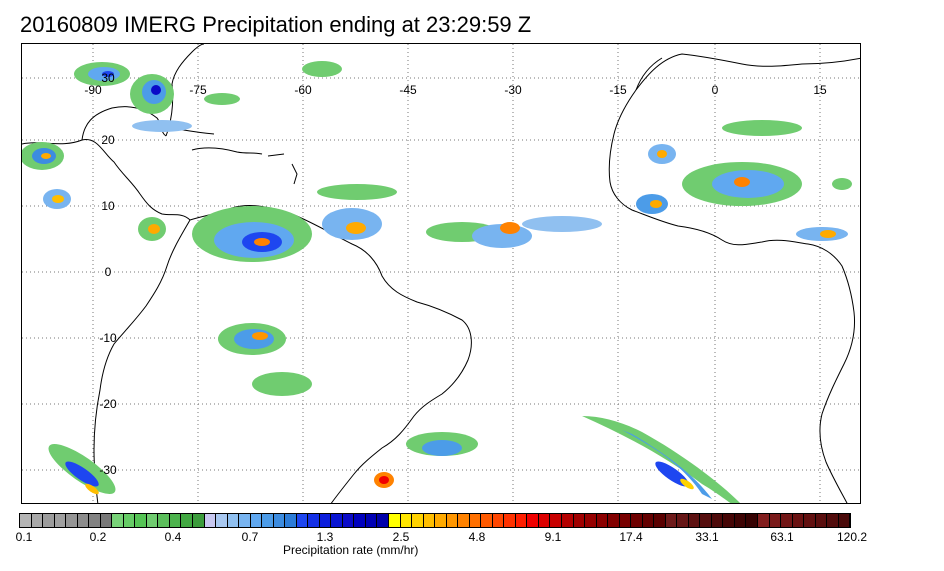  What do you see at coordinates (553, 537) in the screenshot?
I see `colorbar-label: 9.1` at bounding box center [553, 537].